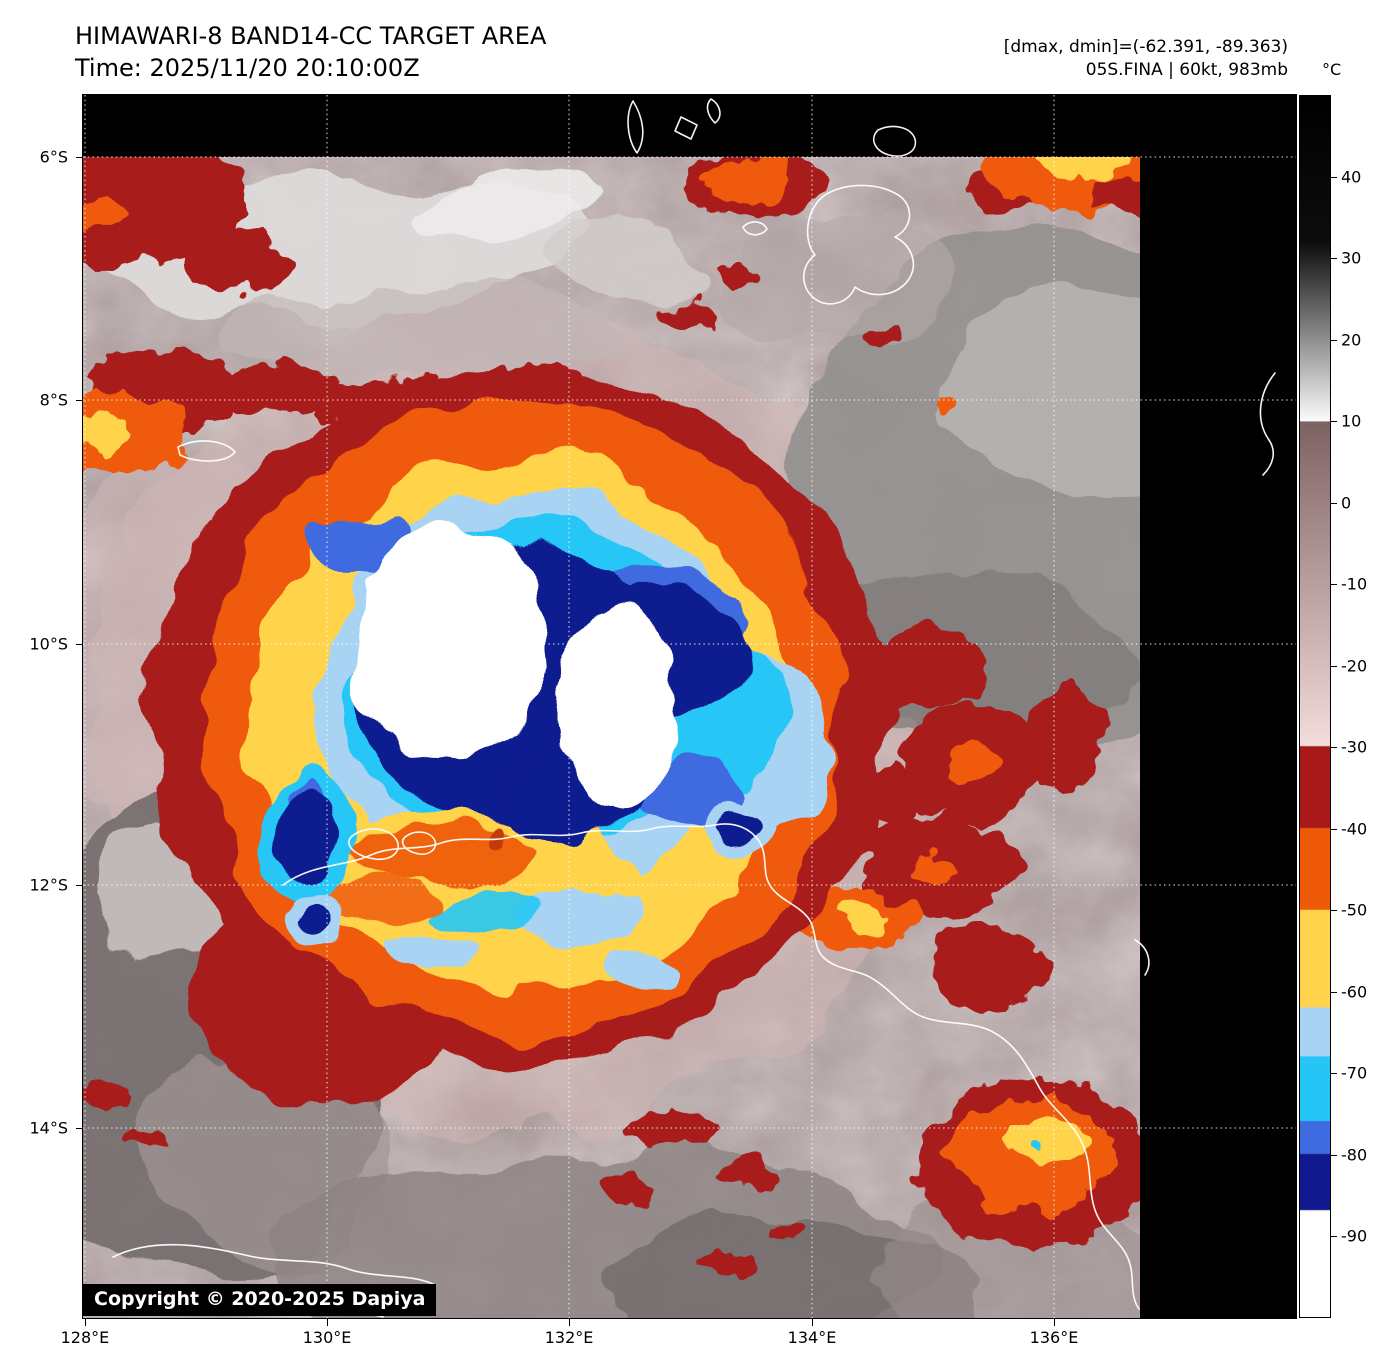  I want to click on colorbar-tick-label: -90, so click(1354, 1236).